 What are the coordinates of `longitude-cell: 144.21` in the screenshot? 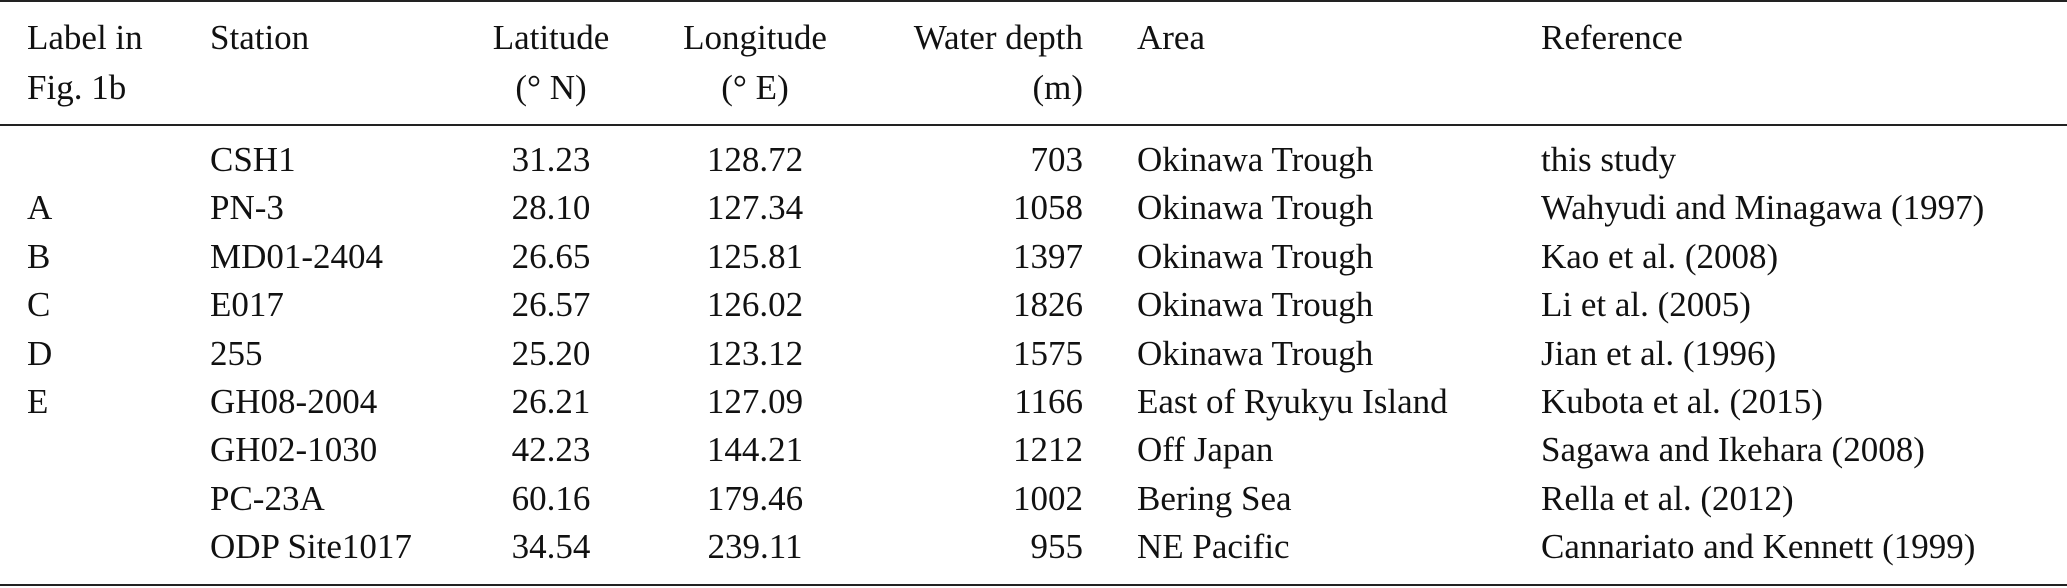 It's located at (755, 450).